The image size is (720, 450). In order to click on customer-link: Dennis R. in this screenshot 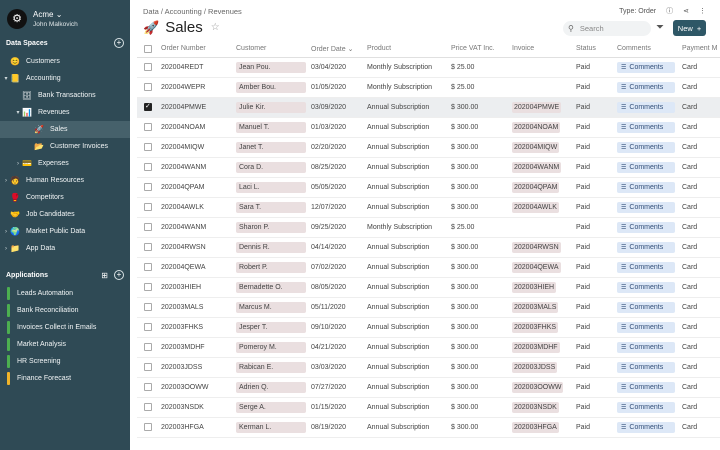, I will do `click(271, 247)`.